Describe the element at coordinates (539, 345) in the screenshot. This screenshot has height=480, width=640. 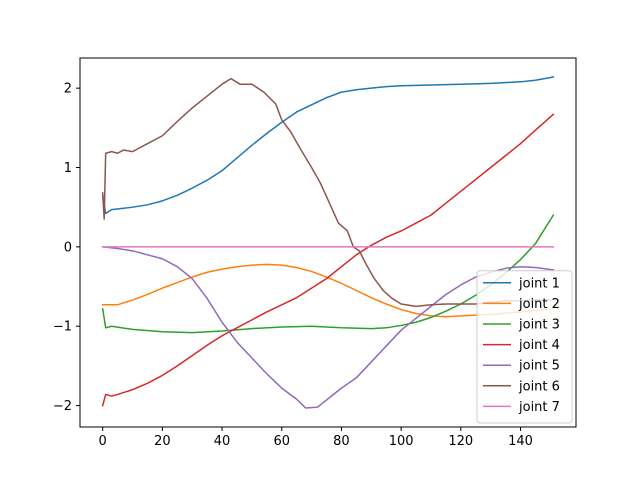
I see `legend-label-joint-4: joint 4` at that location.